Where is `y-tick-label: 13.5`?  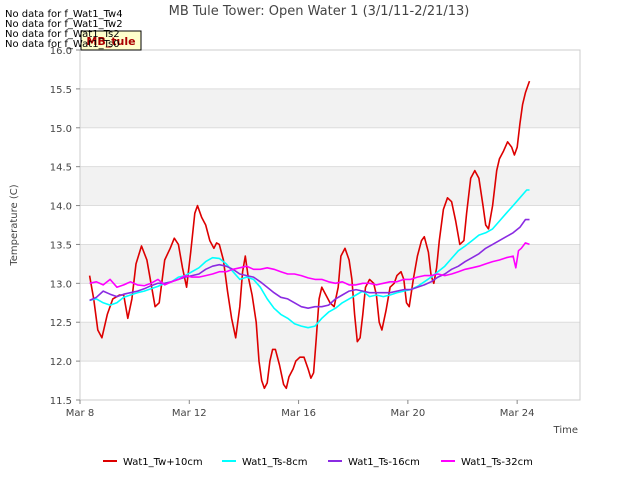 y-tick-label: 13.5 is located at coordinates (61, 245).